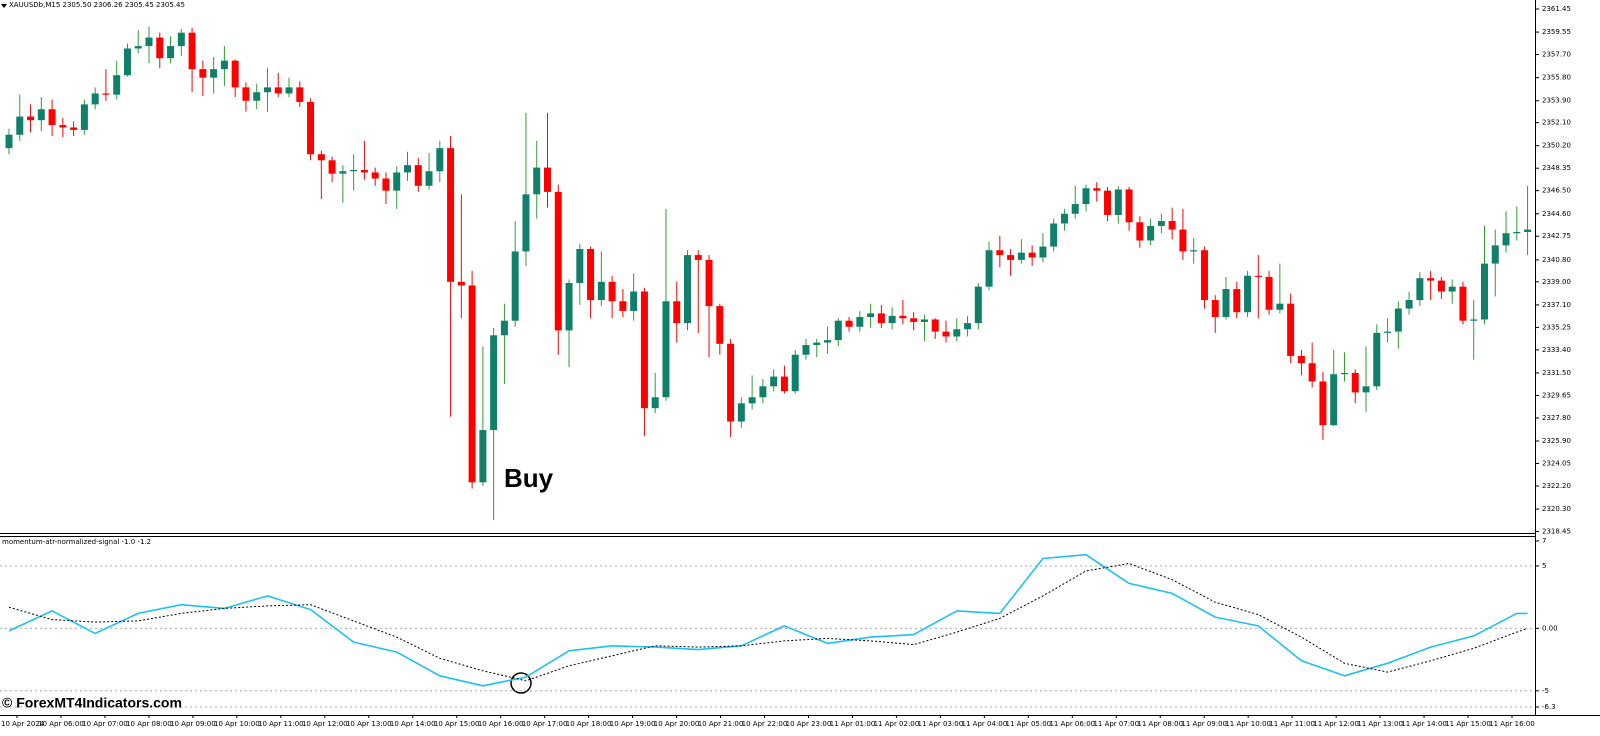  I want to click on x-tick-label: 10 Apr 08:00, so click(149, 724).